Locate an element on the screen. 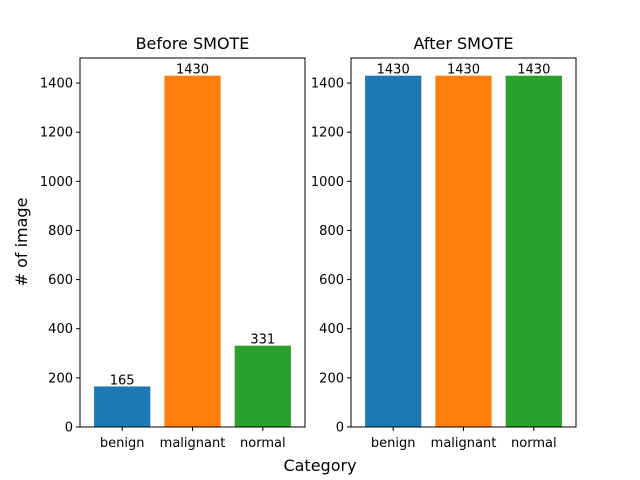 Image resolution: width=640 pixels, height=480 pixels. after-smote-value-label-normal: 1430 is located at coordinates (533, 70).